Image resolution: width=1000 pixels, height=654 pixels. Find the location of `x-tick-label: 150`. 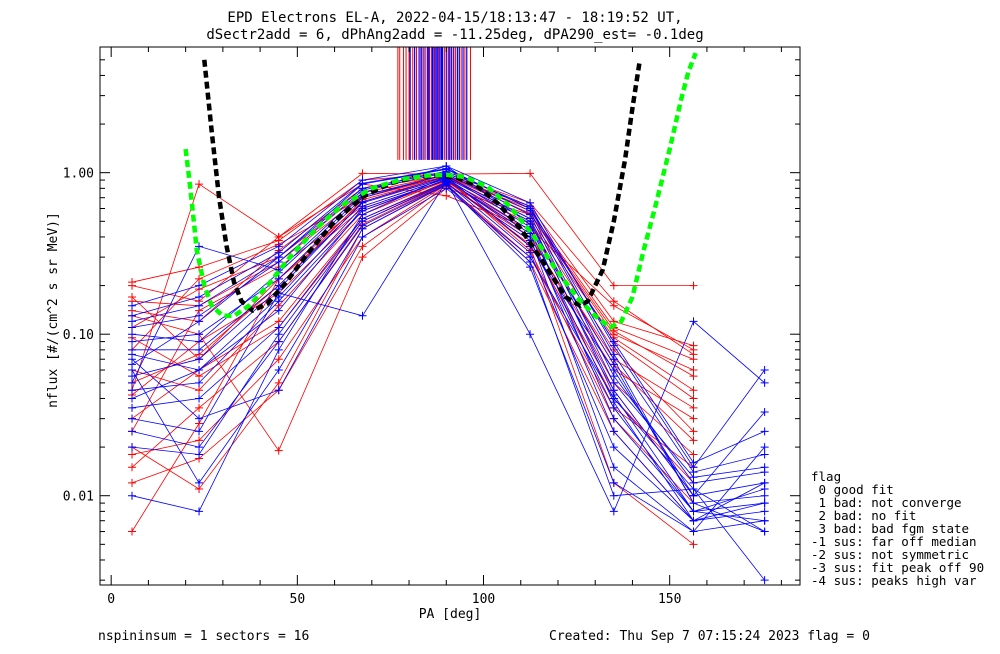

x-tick-label: 150 is located at coordinates (669, 599).